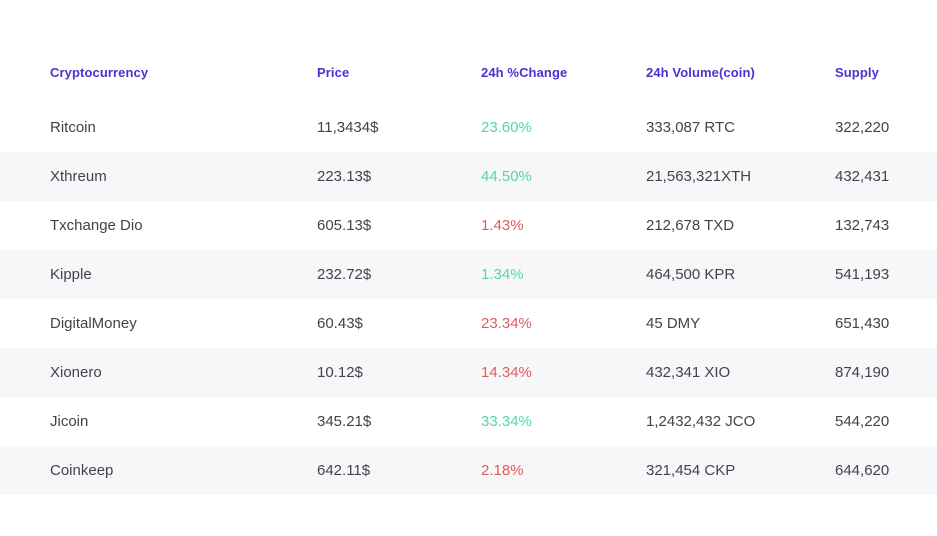  I want to click on coin-volume: 212,678 TXD, so click(690, 225).